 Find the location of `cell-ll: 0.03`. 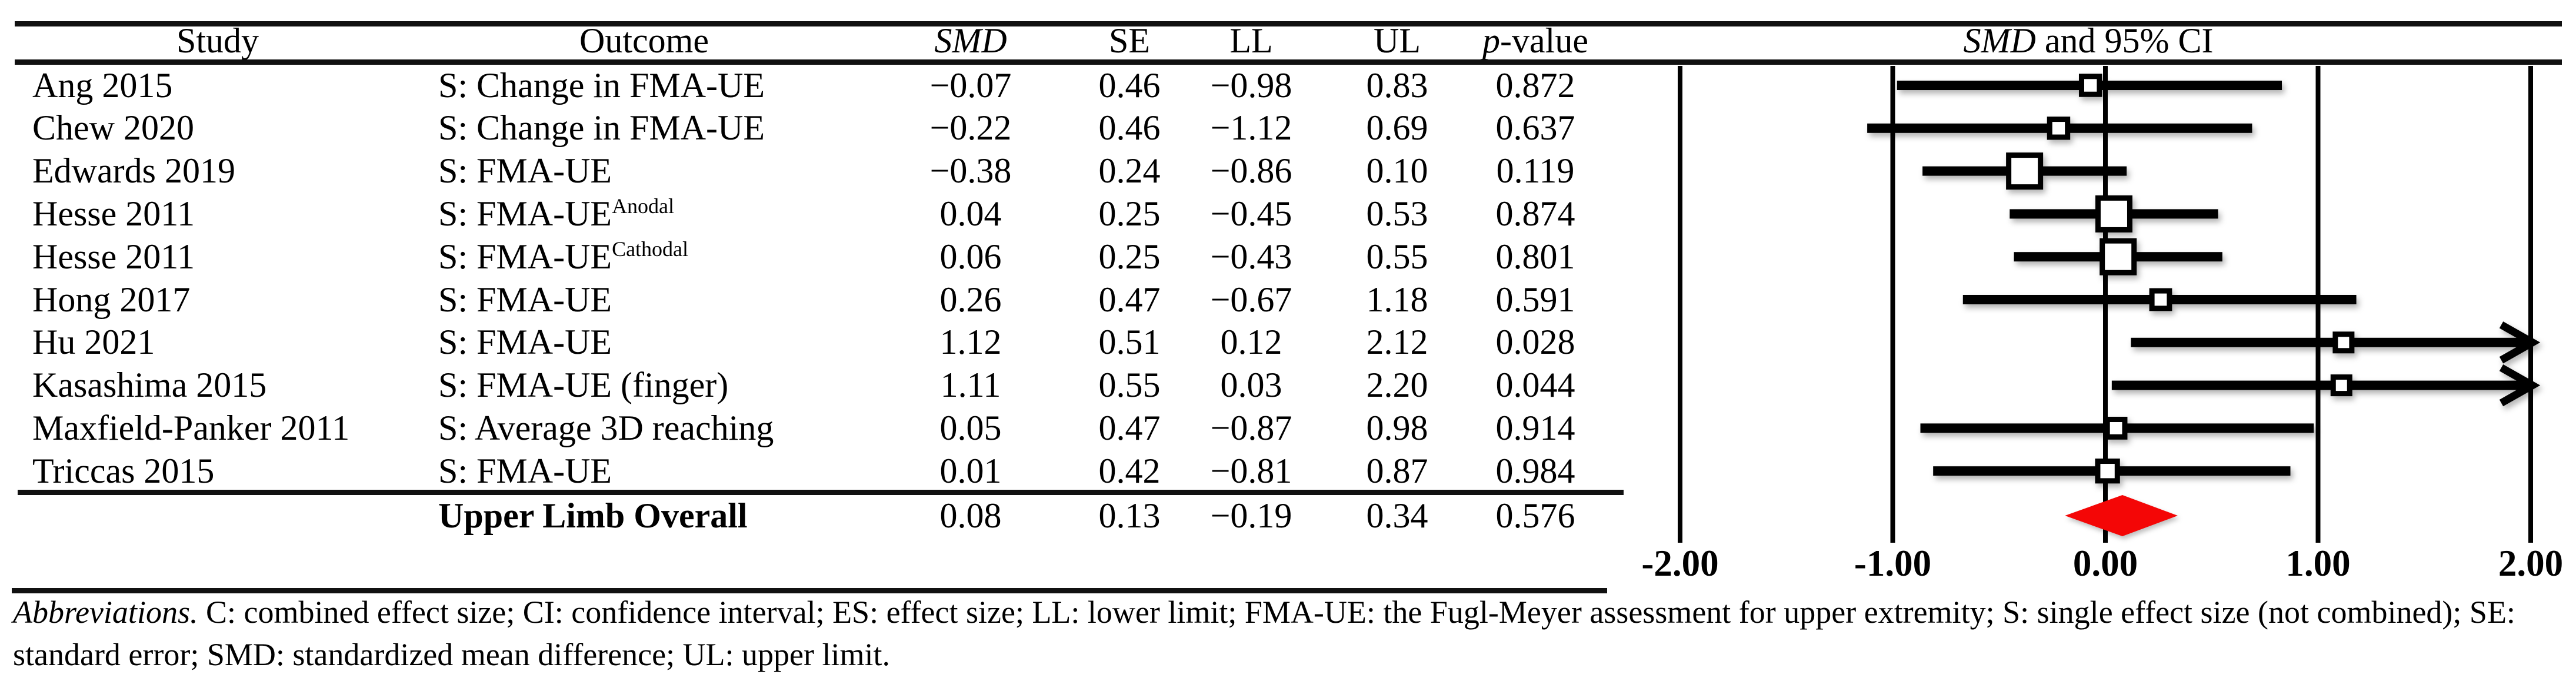

cell-ll: 0.03 is located at coordinates (1251, 385).